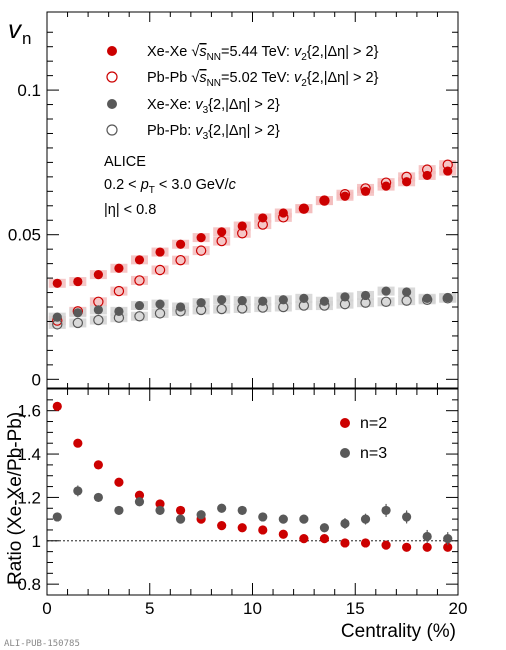 This screenshot has width=506, height=650. I want to click on bottom-y-tick-labels: 0.8 1 1.2 1.4 1.6, so click(29, 498).